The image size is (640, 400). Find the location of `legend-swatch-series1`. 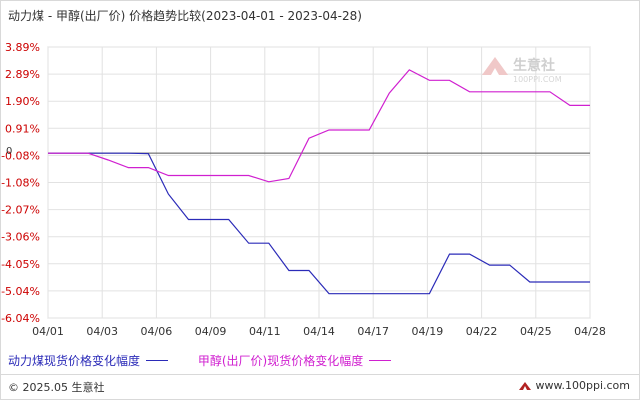

legend-swatch-series1 is located at coordinates (157, 360).